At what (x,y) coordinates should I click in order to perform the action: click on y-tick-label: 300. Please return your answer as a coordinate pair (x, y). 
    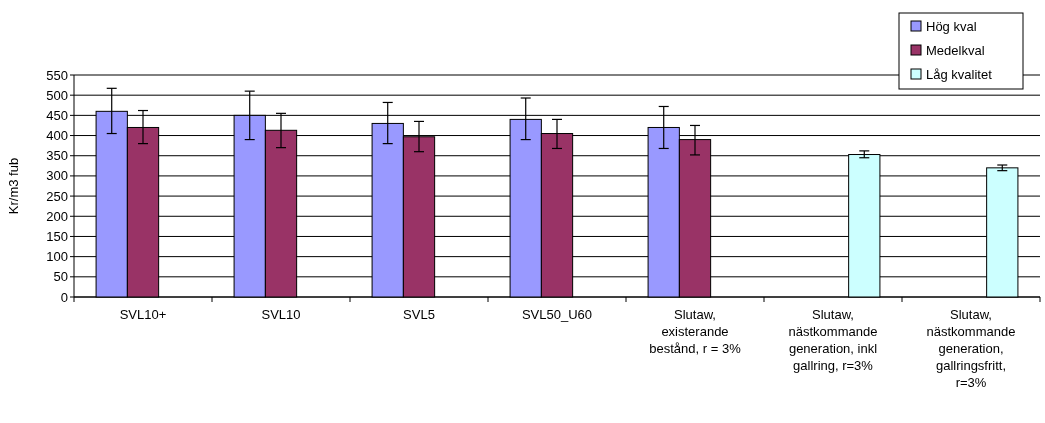
    Looking at the image, I should click on (57, 176).